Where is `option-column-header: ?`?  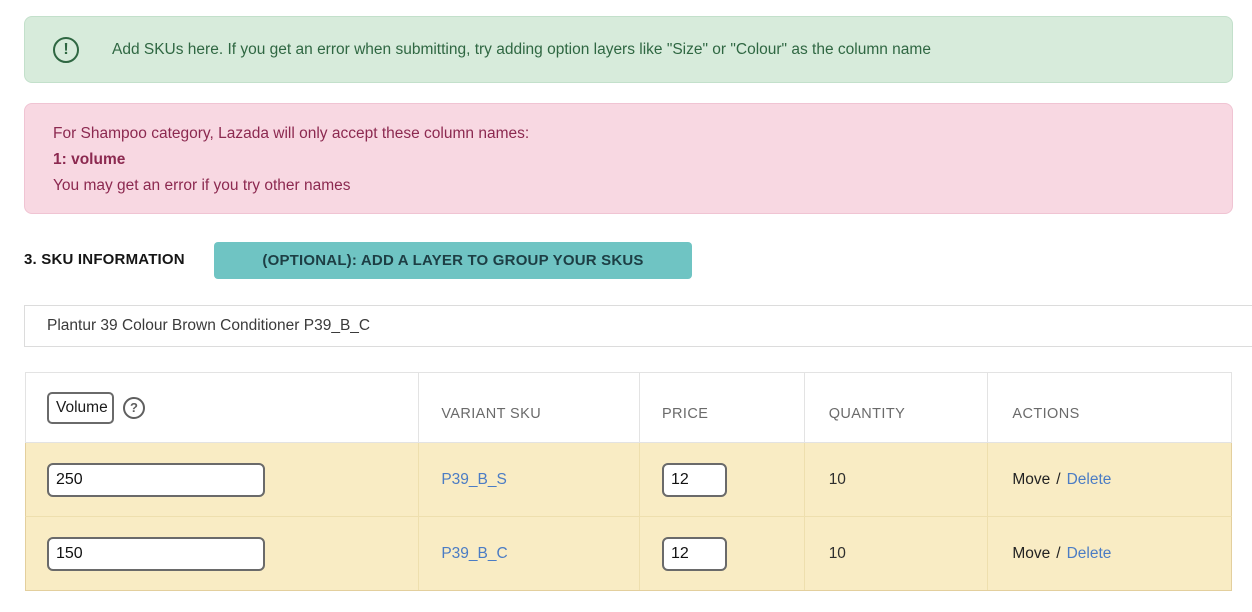
option-column-header: ? is located at coordinates (223, 407).